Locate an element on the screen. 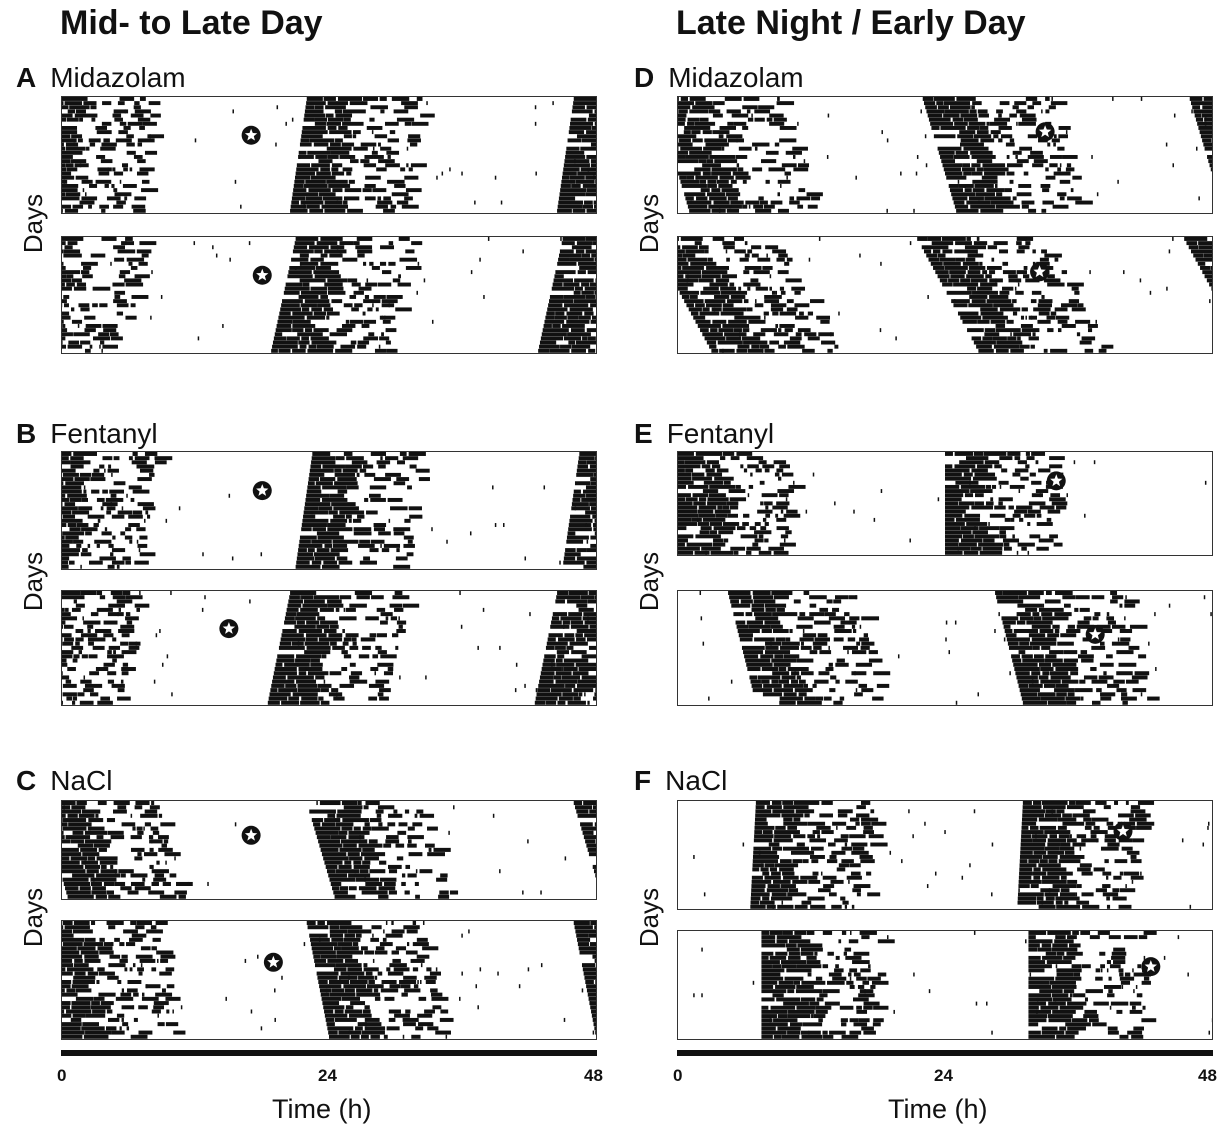 This screenshot has height=1131, width=1227. actogram-svg is located at coordinates (945, 295).